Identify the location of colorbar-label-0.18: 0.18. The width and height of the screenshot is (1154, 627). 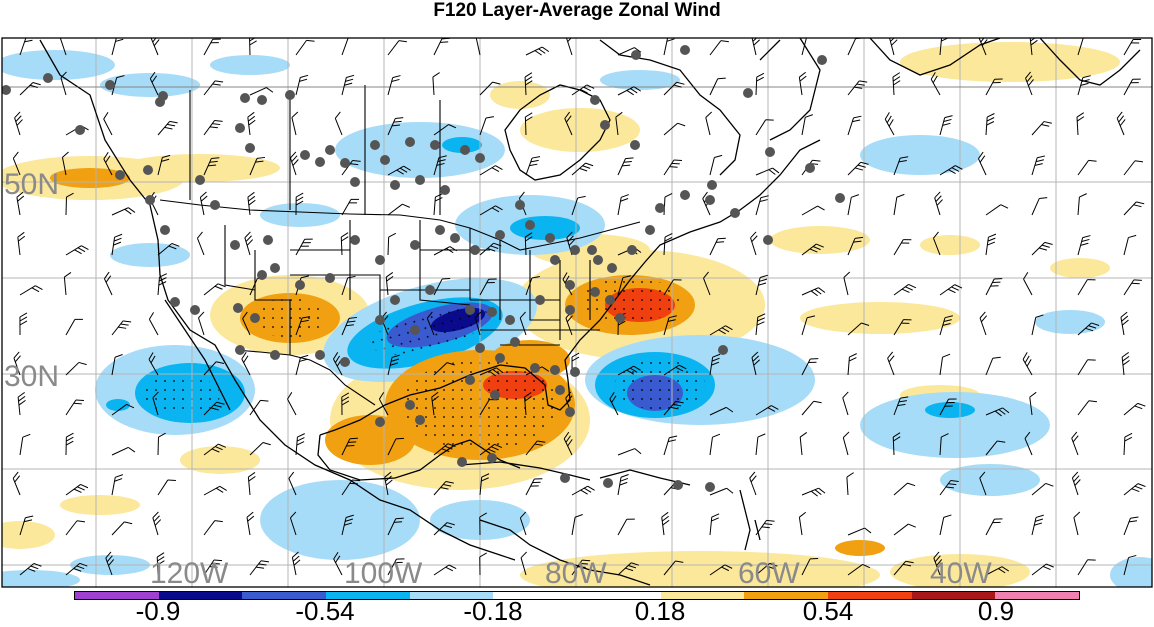
(660, 611).